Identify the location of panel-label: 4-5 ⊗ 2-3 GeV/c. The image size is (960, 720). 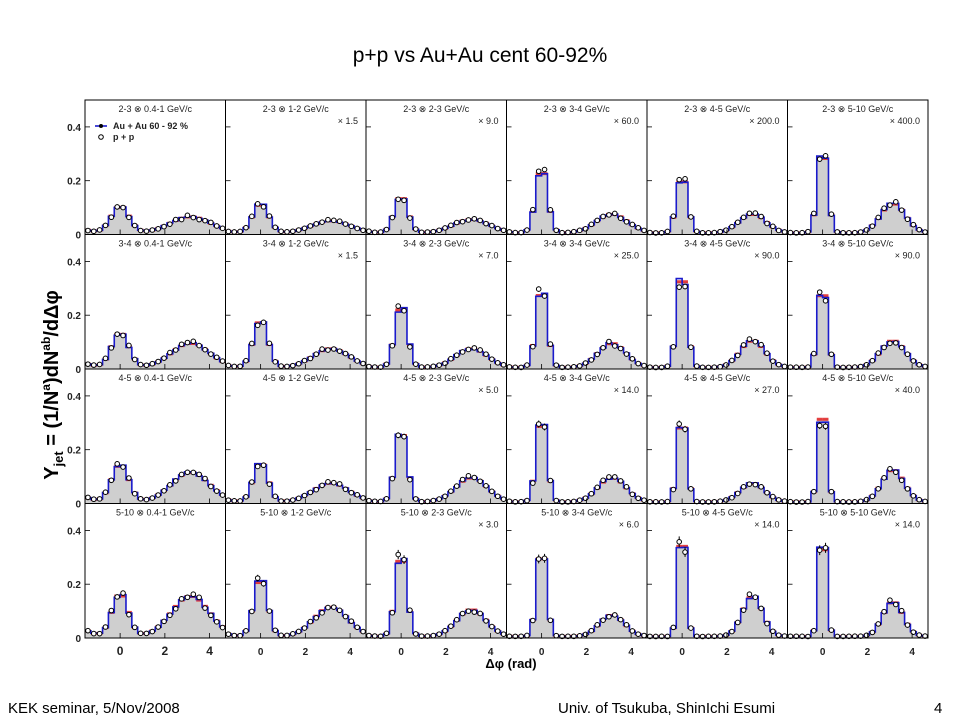
(436, 378).